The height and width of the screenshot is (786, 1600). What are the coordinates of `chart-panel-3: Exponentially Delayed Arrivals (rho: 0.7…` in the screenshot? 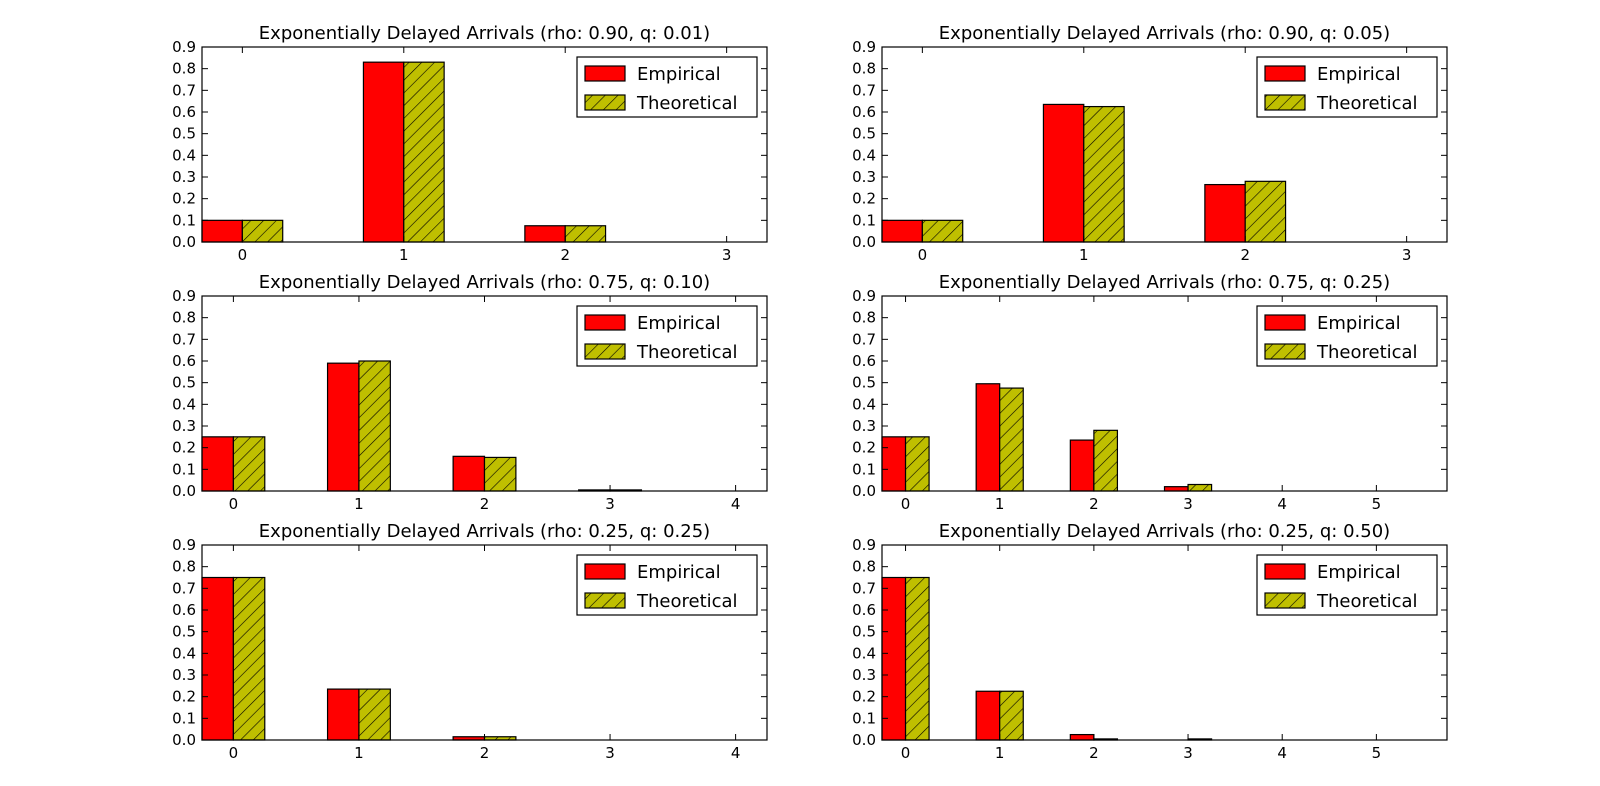 It's located at (470, 392).